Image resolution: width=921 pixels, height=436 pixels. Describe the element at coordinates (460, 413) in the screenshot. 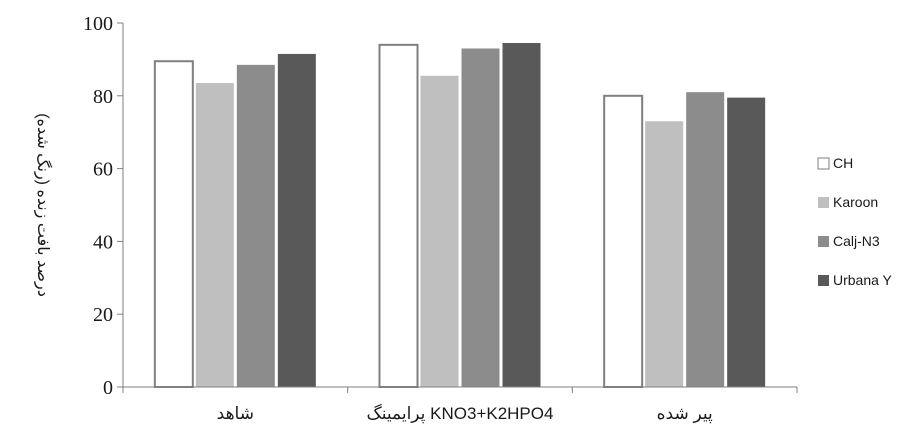

I see `x-category-label: پرایمینگ KNO3+K2HPO4` at that location.